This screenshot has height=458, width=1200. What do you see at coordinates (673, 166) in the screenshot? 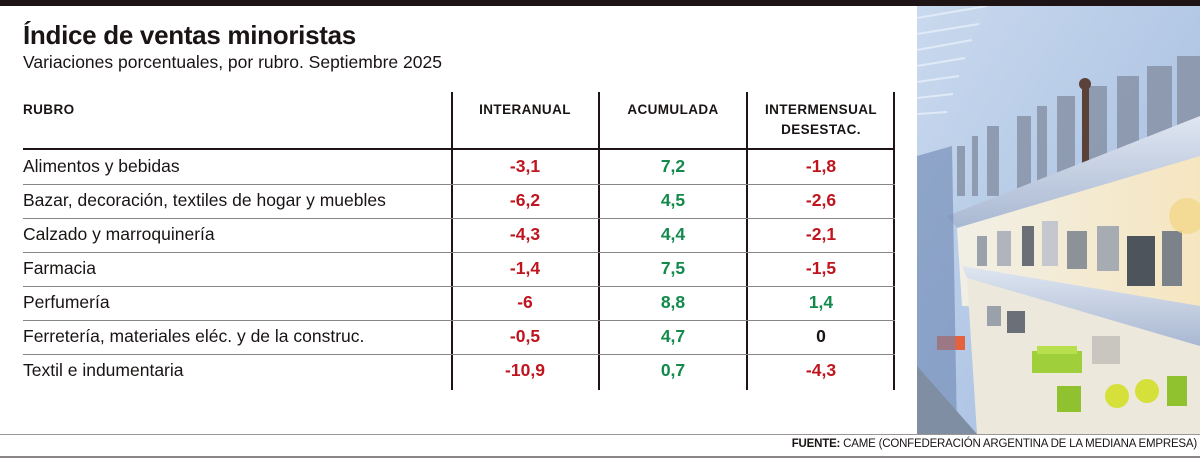
I see `value-acumulada: 7,2` at bounding box center [673, 166].